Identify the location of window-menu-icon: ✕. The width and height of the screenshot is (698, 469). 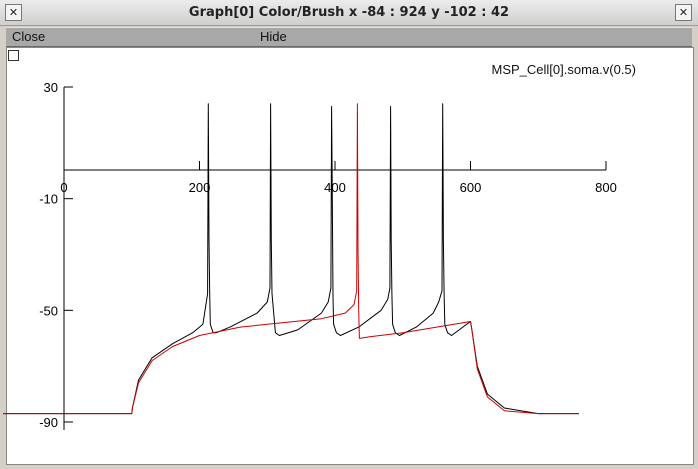
(13, 12).